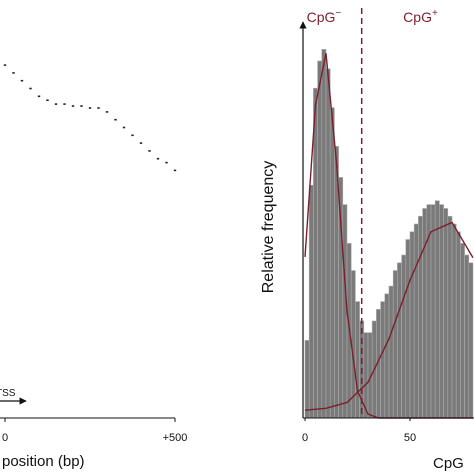 Image resolution: width=474 pixels, height=474 pixels. What do you see at coordinates (338, 13) in the screenshot?
I see `annotation-sup: −` at bounding box center [338, 13].